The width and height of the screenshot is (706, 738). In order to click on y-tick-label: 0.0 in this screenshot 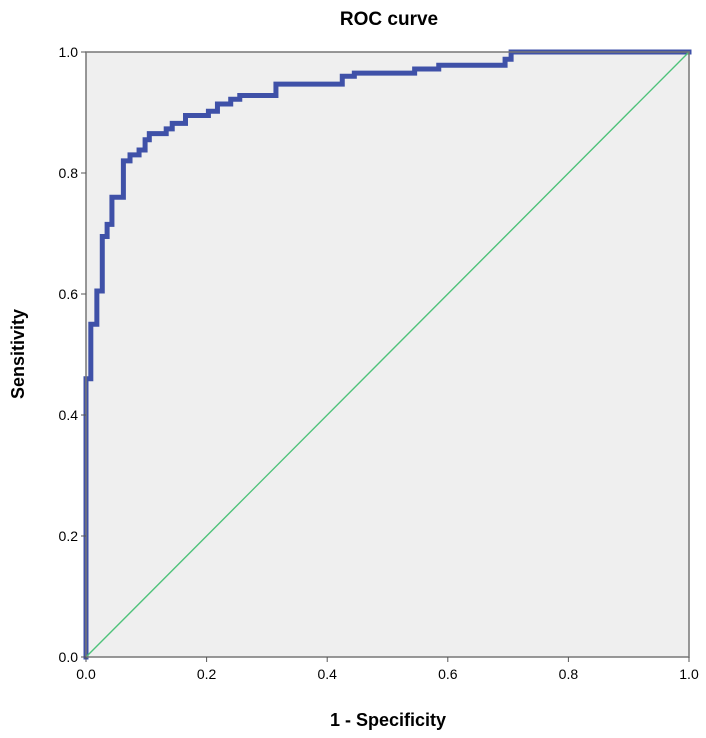, I will do `click(69, 657)`.